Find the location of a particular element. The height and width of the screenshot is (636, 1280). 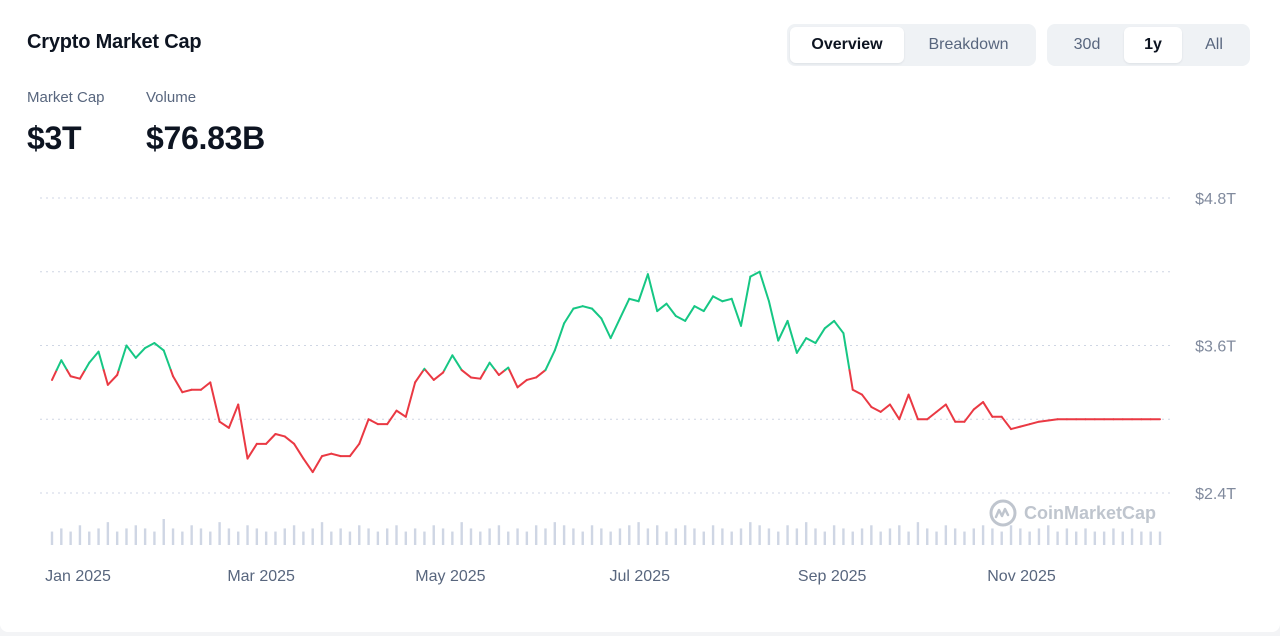

page-title: Crypto Market Cap is located at coordinates (114, 42).